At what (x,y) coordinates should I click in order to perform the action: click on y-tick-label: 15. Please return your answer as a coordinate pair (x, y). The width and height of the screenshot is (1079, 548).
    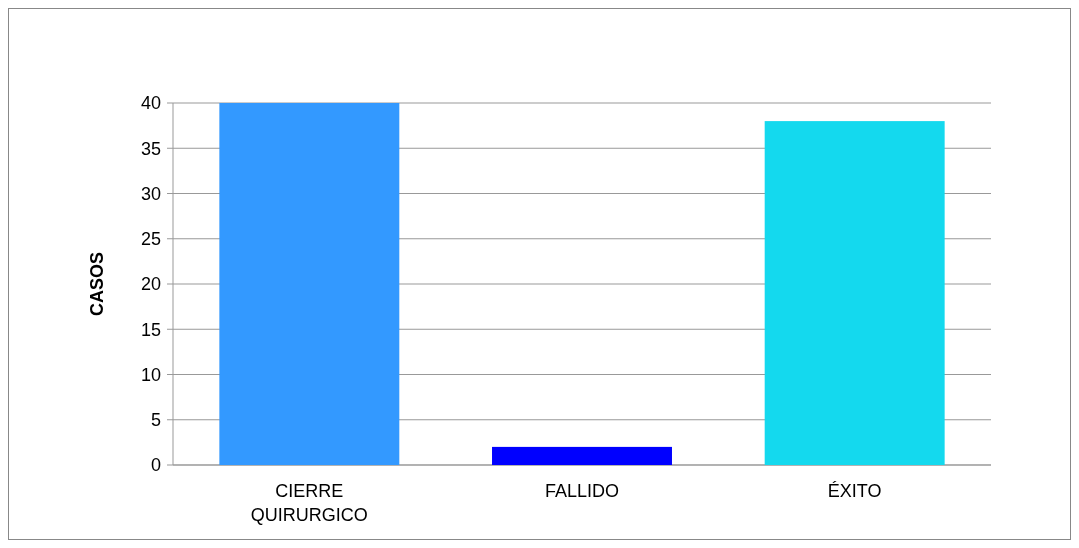
    Looking at the image, I should click on (150, 329).